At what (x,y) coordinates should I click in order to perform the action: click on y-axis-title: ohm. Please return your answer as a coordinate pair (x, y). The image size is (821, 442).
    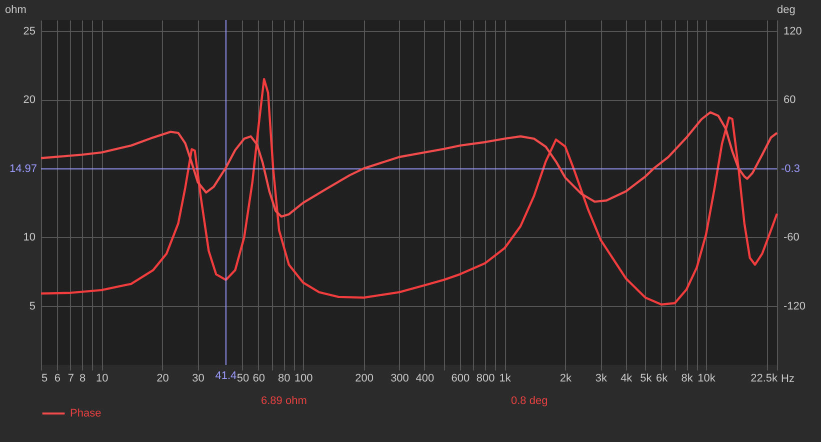
    Looking at the image, I should click on (15, 10).